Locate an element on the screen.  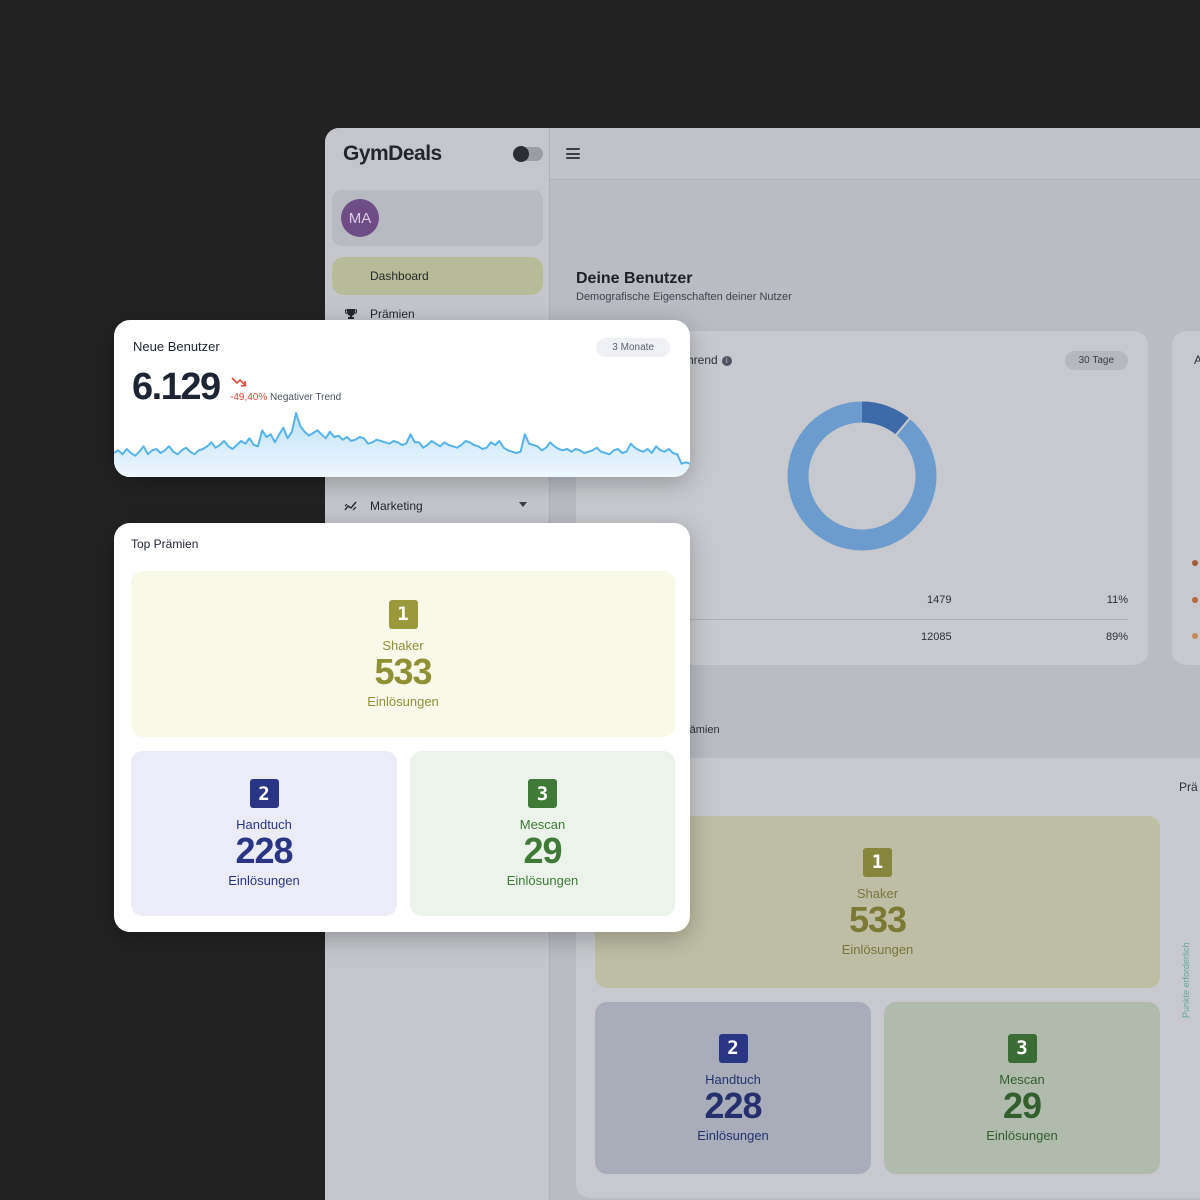
sidebar-item-label: Prämien is located at coordinates (392, 314).